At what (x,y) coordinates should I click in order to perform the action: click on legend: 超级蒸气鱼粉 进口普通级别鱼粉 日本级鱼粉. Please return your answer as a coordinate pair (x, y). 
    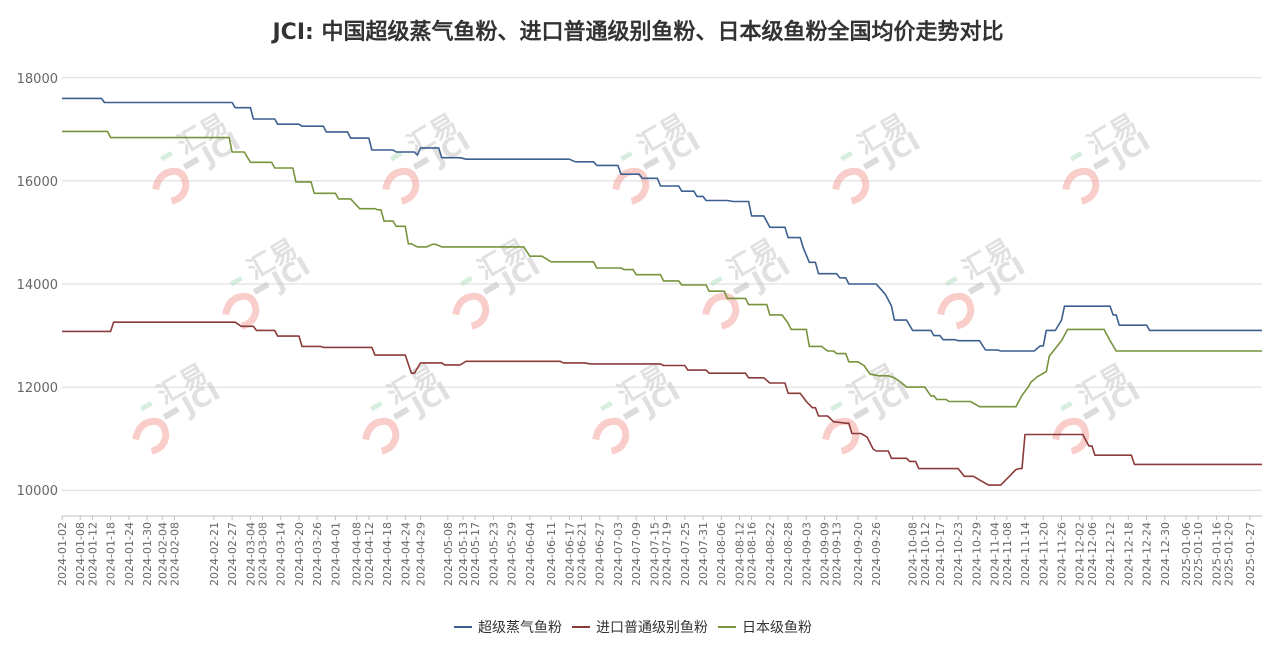
    Looking at the image, I should click on (633, 627).